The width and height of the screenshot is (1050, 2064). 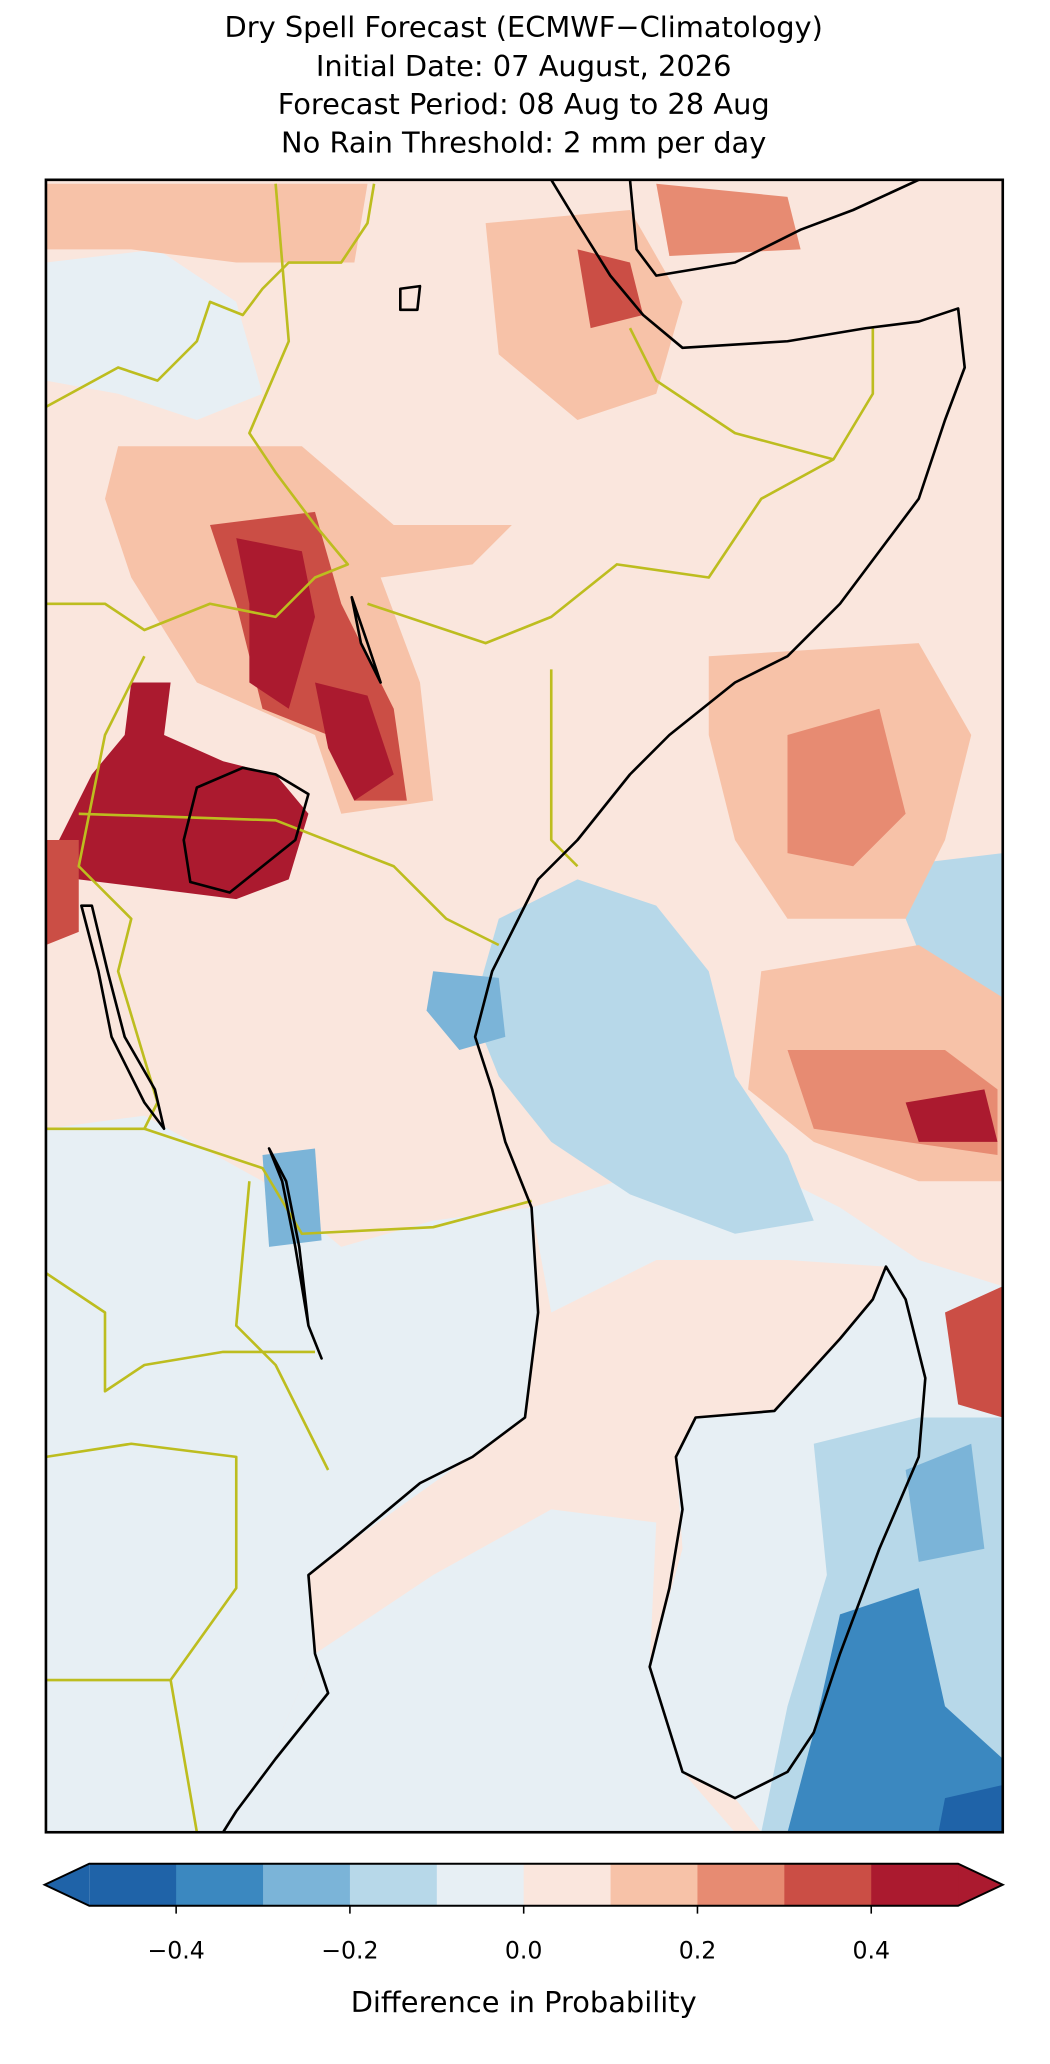 What do you see at coordinates (524, 1913) in the screenshot?
I see `colorbar: −0.4 −0.2 0.0 0.2 0.4` at bounding box center [524, 1913].